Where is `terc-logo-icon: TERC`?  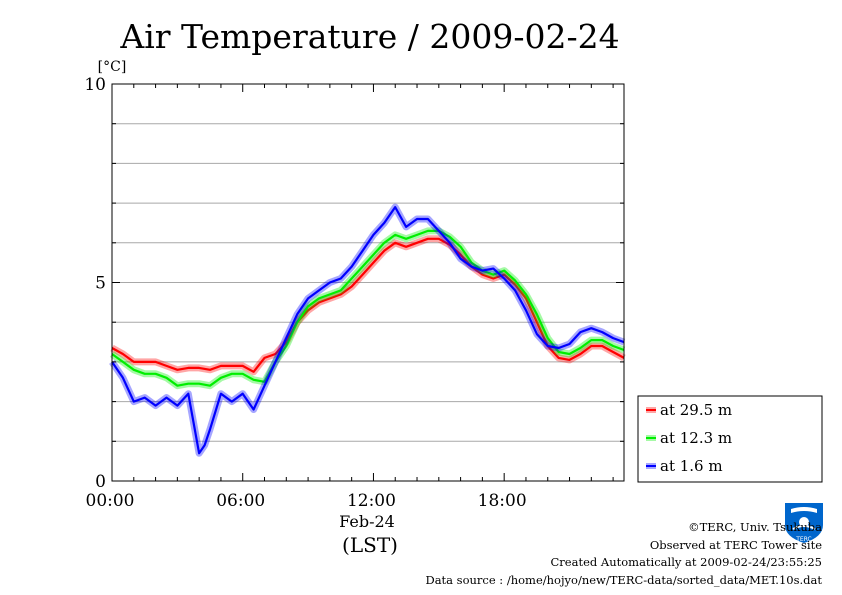 terc-logo-icon: TERC is located at coordinates (804, 523).